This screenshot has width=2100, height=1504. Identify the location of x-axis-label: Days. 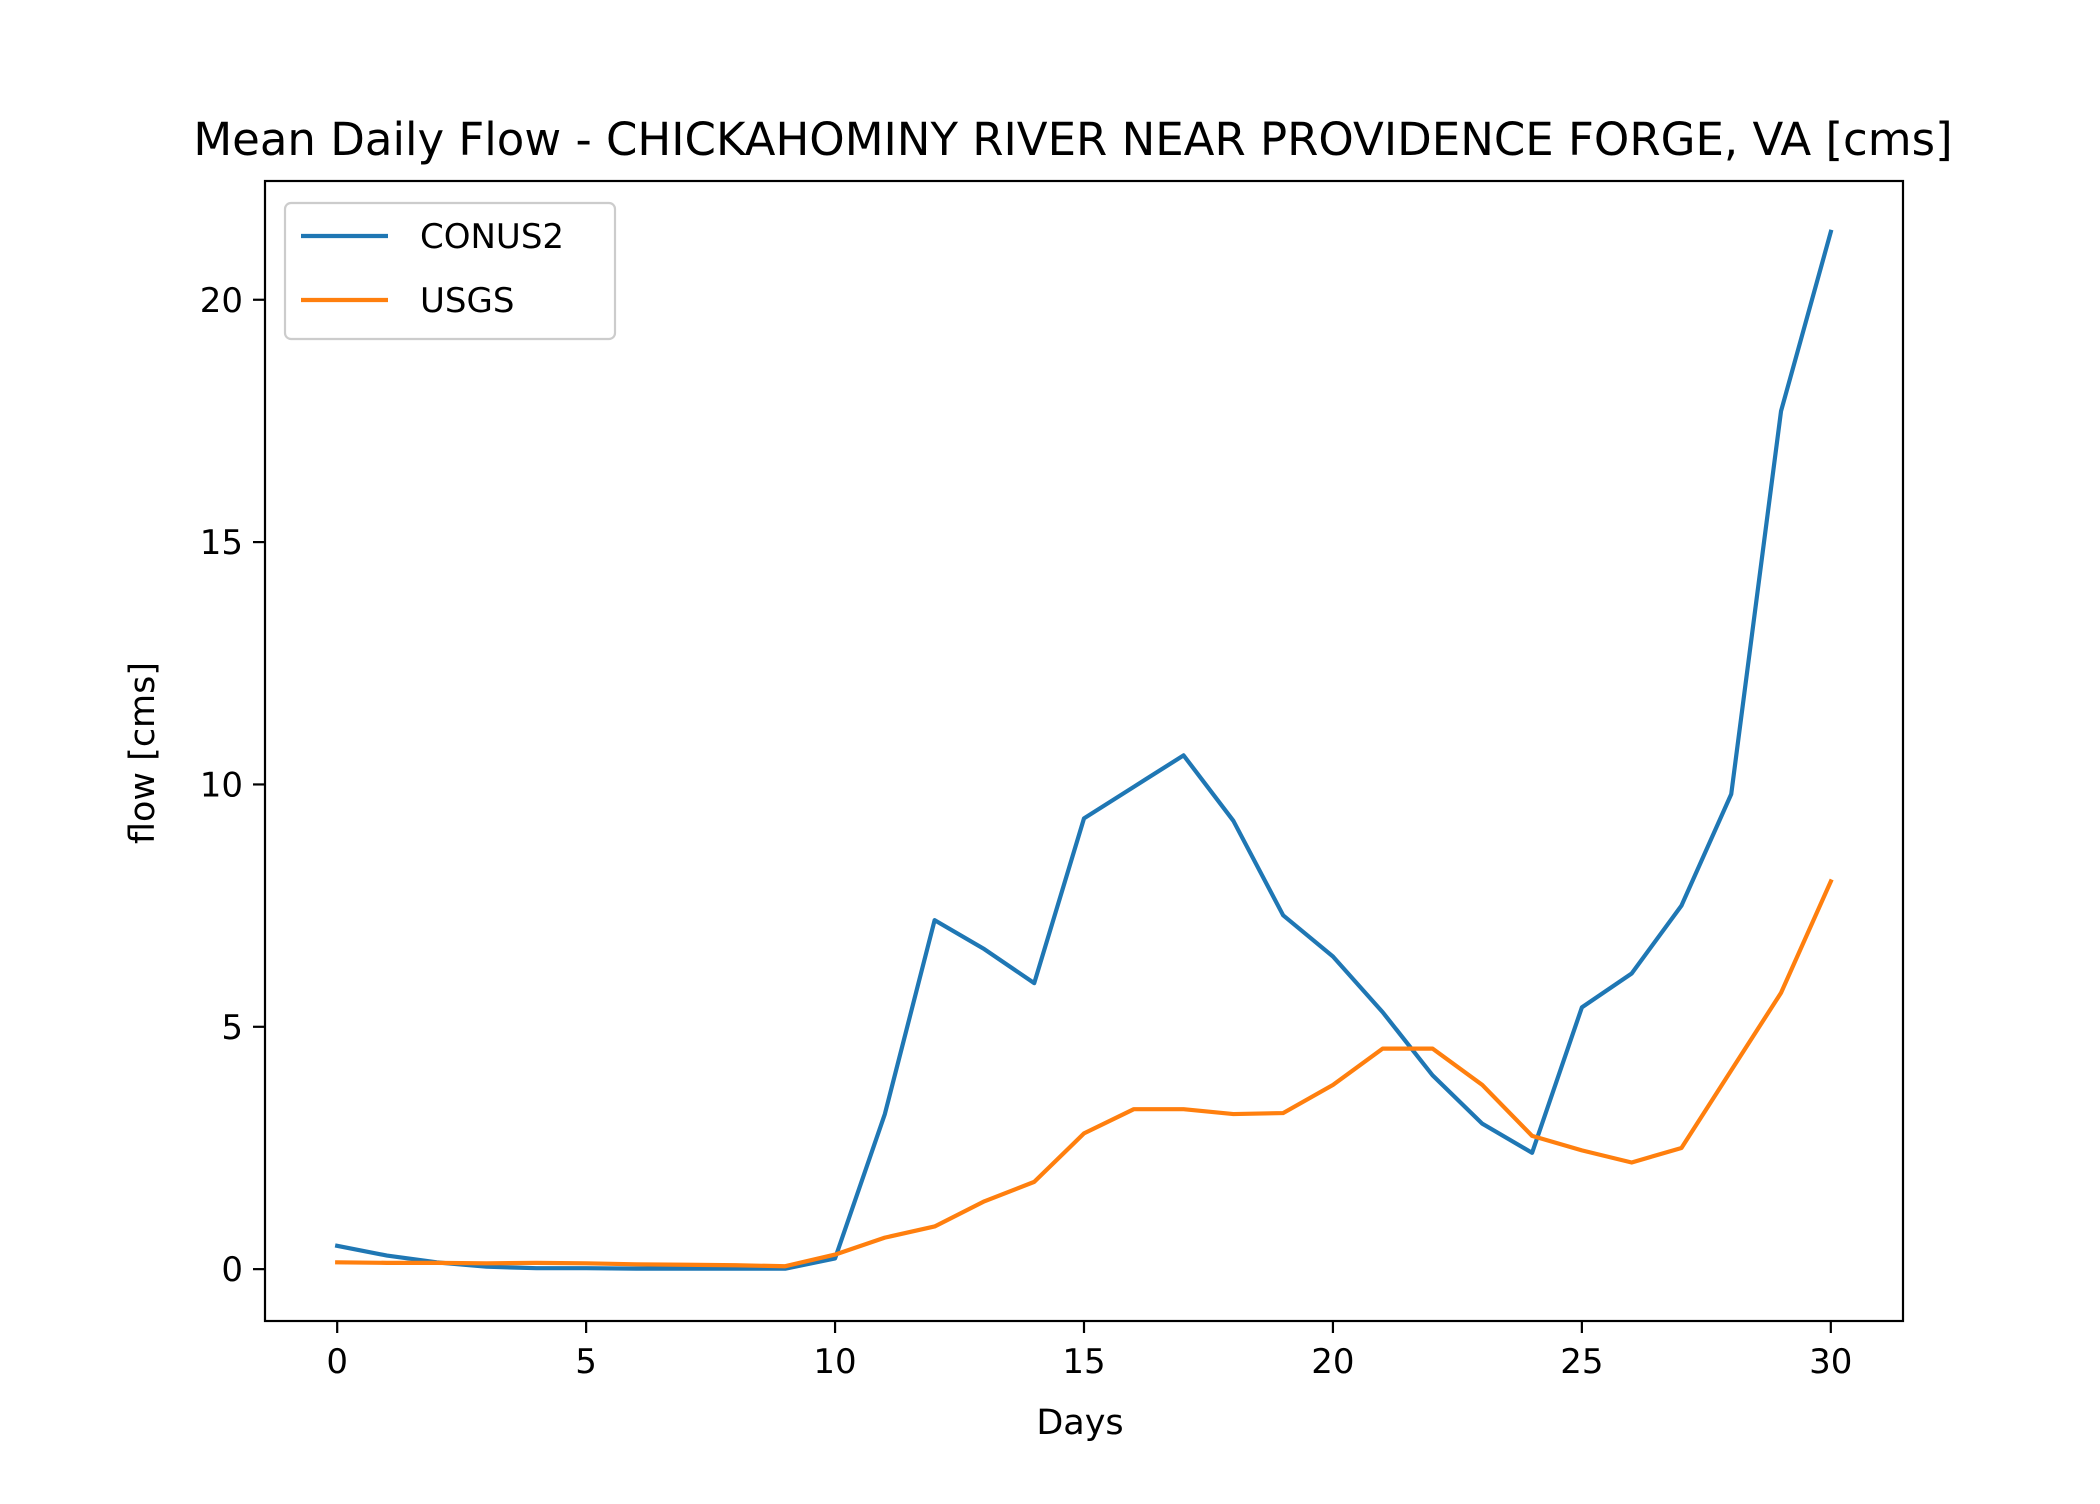
(1079, 1423).